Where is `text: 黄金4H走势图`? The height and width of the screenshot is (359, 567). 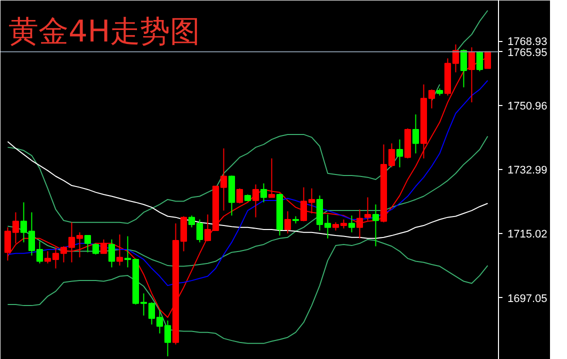
text: 黄金4H走势图 is located at coordinates (104, 32).